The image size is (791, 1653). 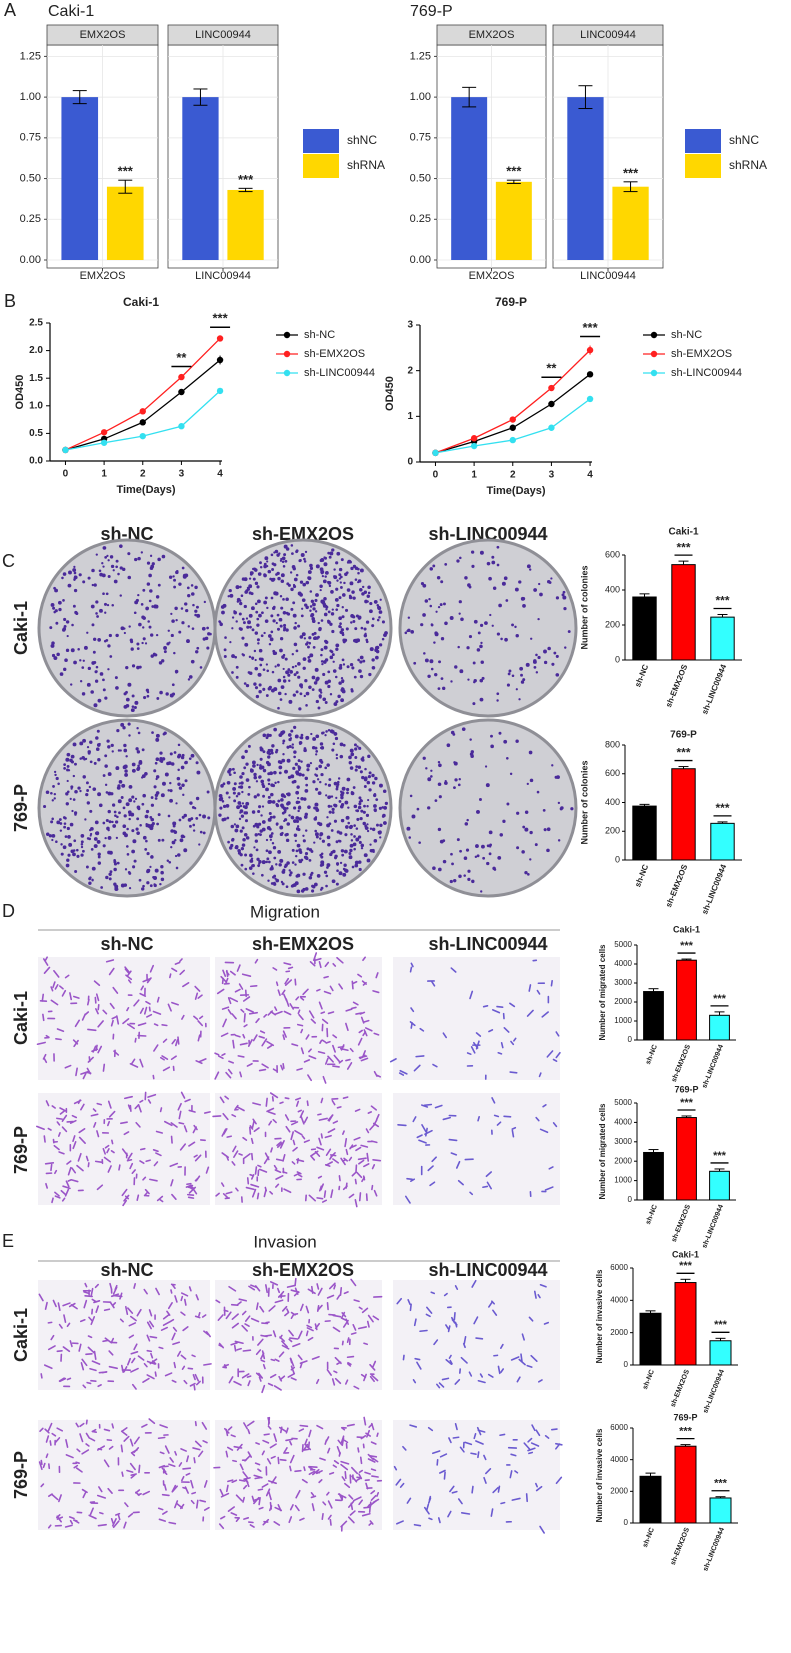 What do you see at coordinates (287, 335) in the screenshot?
I see `legend-marker` at bounding box center [287, 335].